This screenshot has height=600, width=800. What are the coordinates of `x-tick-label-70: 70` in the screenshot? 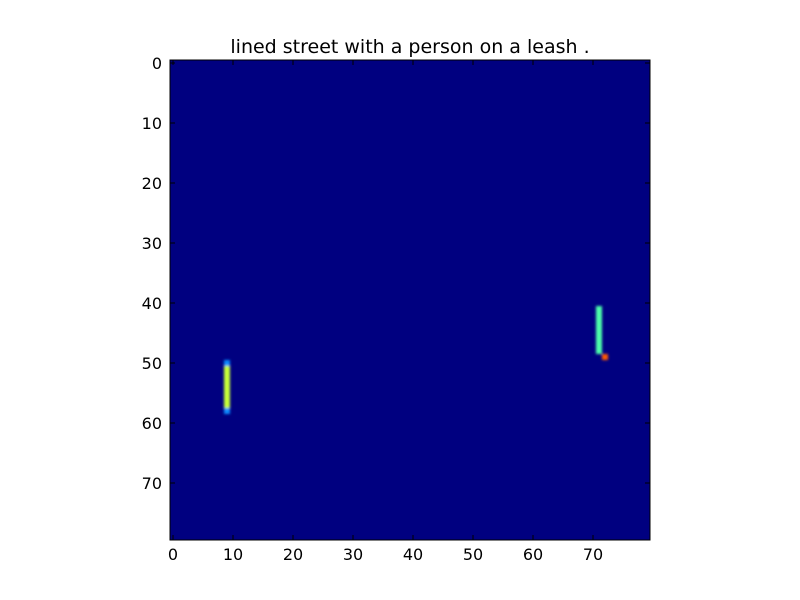 It's located at (593, 554).